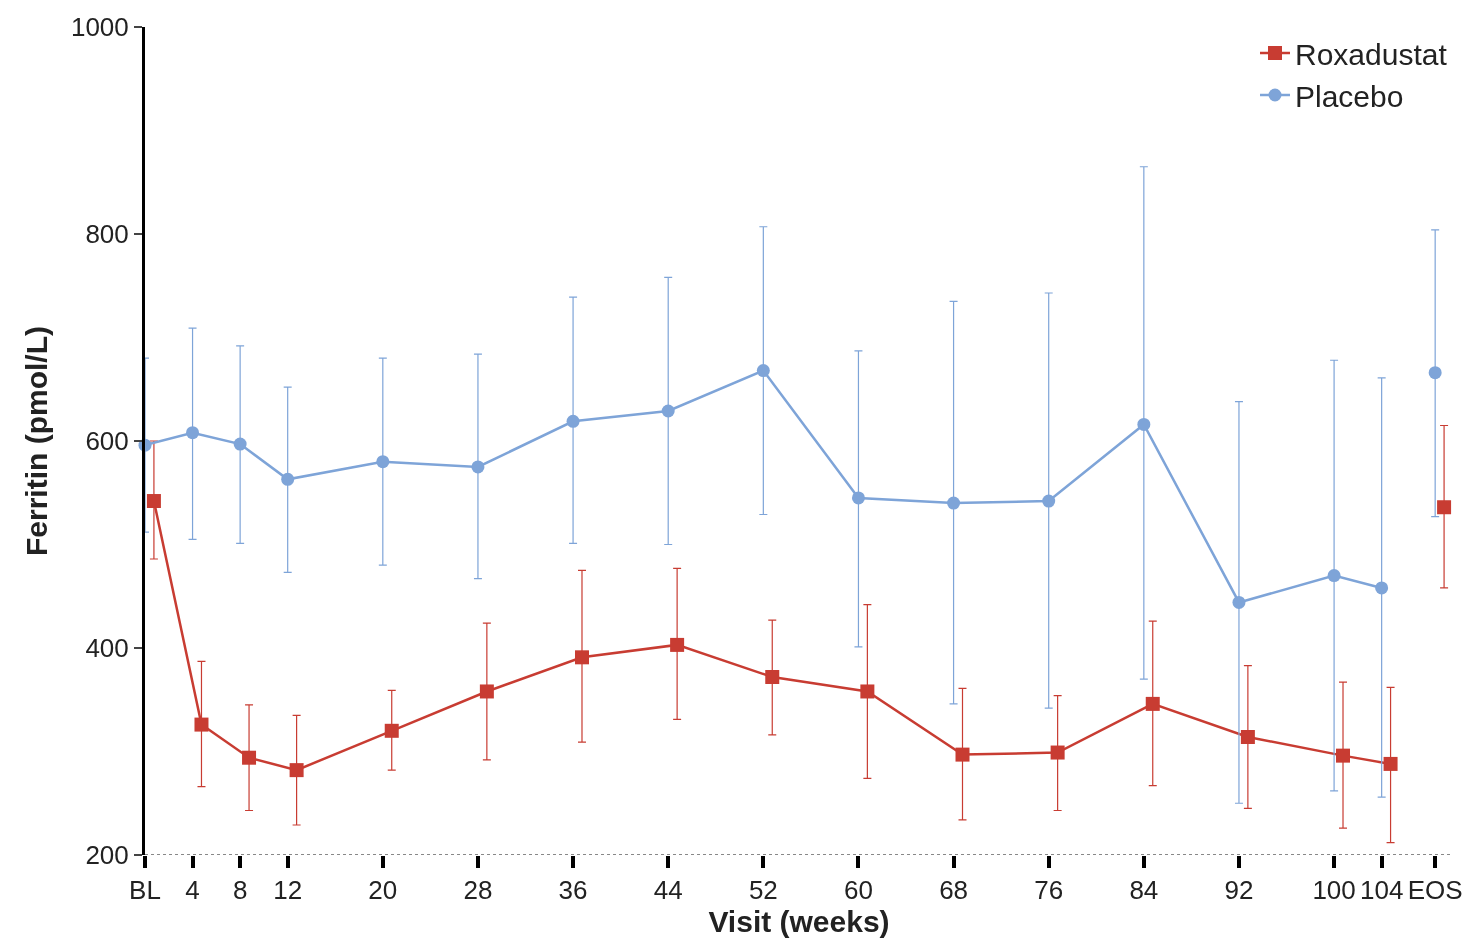  Describe the element at coordinates (1371, 54) in the screenshot. I see `legend-label: Roxadustat` at that location.